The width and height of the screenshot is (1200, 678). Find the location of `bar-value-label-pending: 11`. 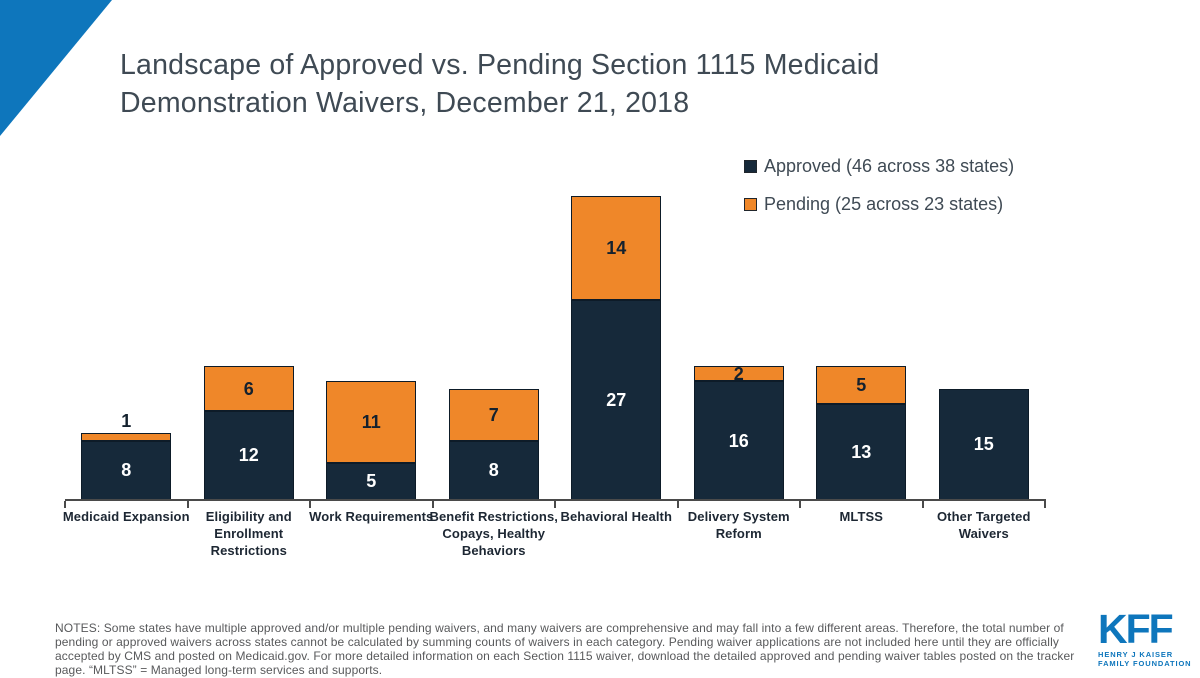

bar-value-label-pending: 11 is located at coordinates (371, 422).